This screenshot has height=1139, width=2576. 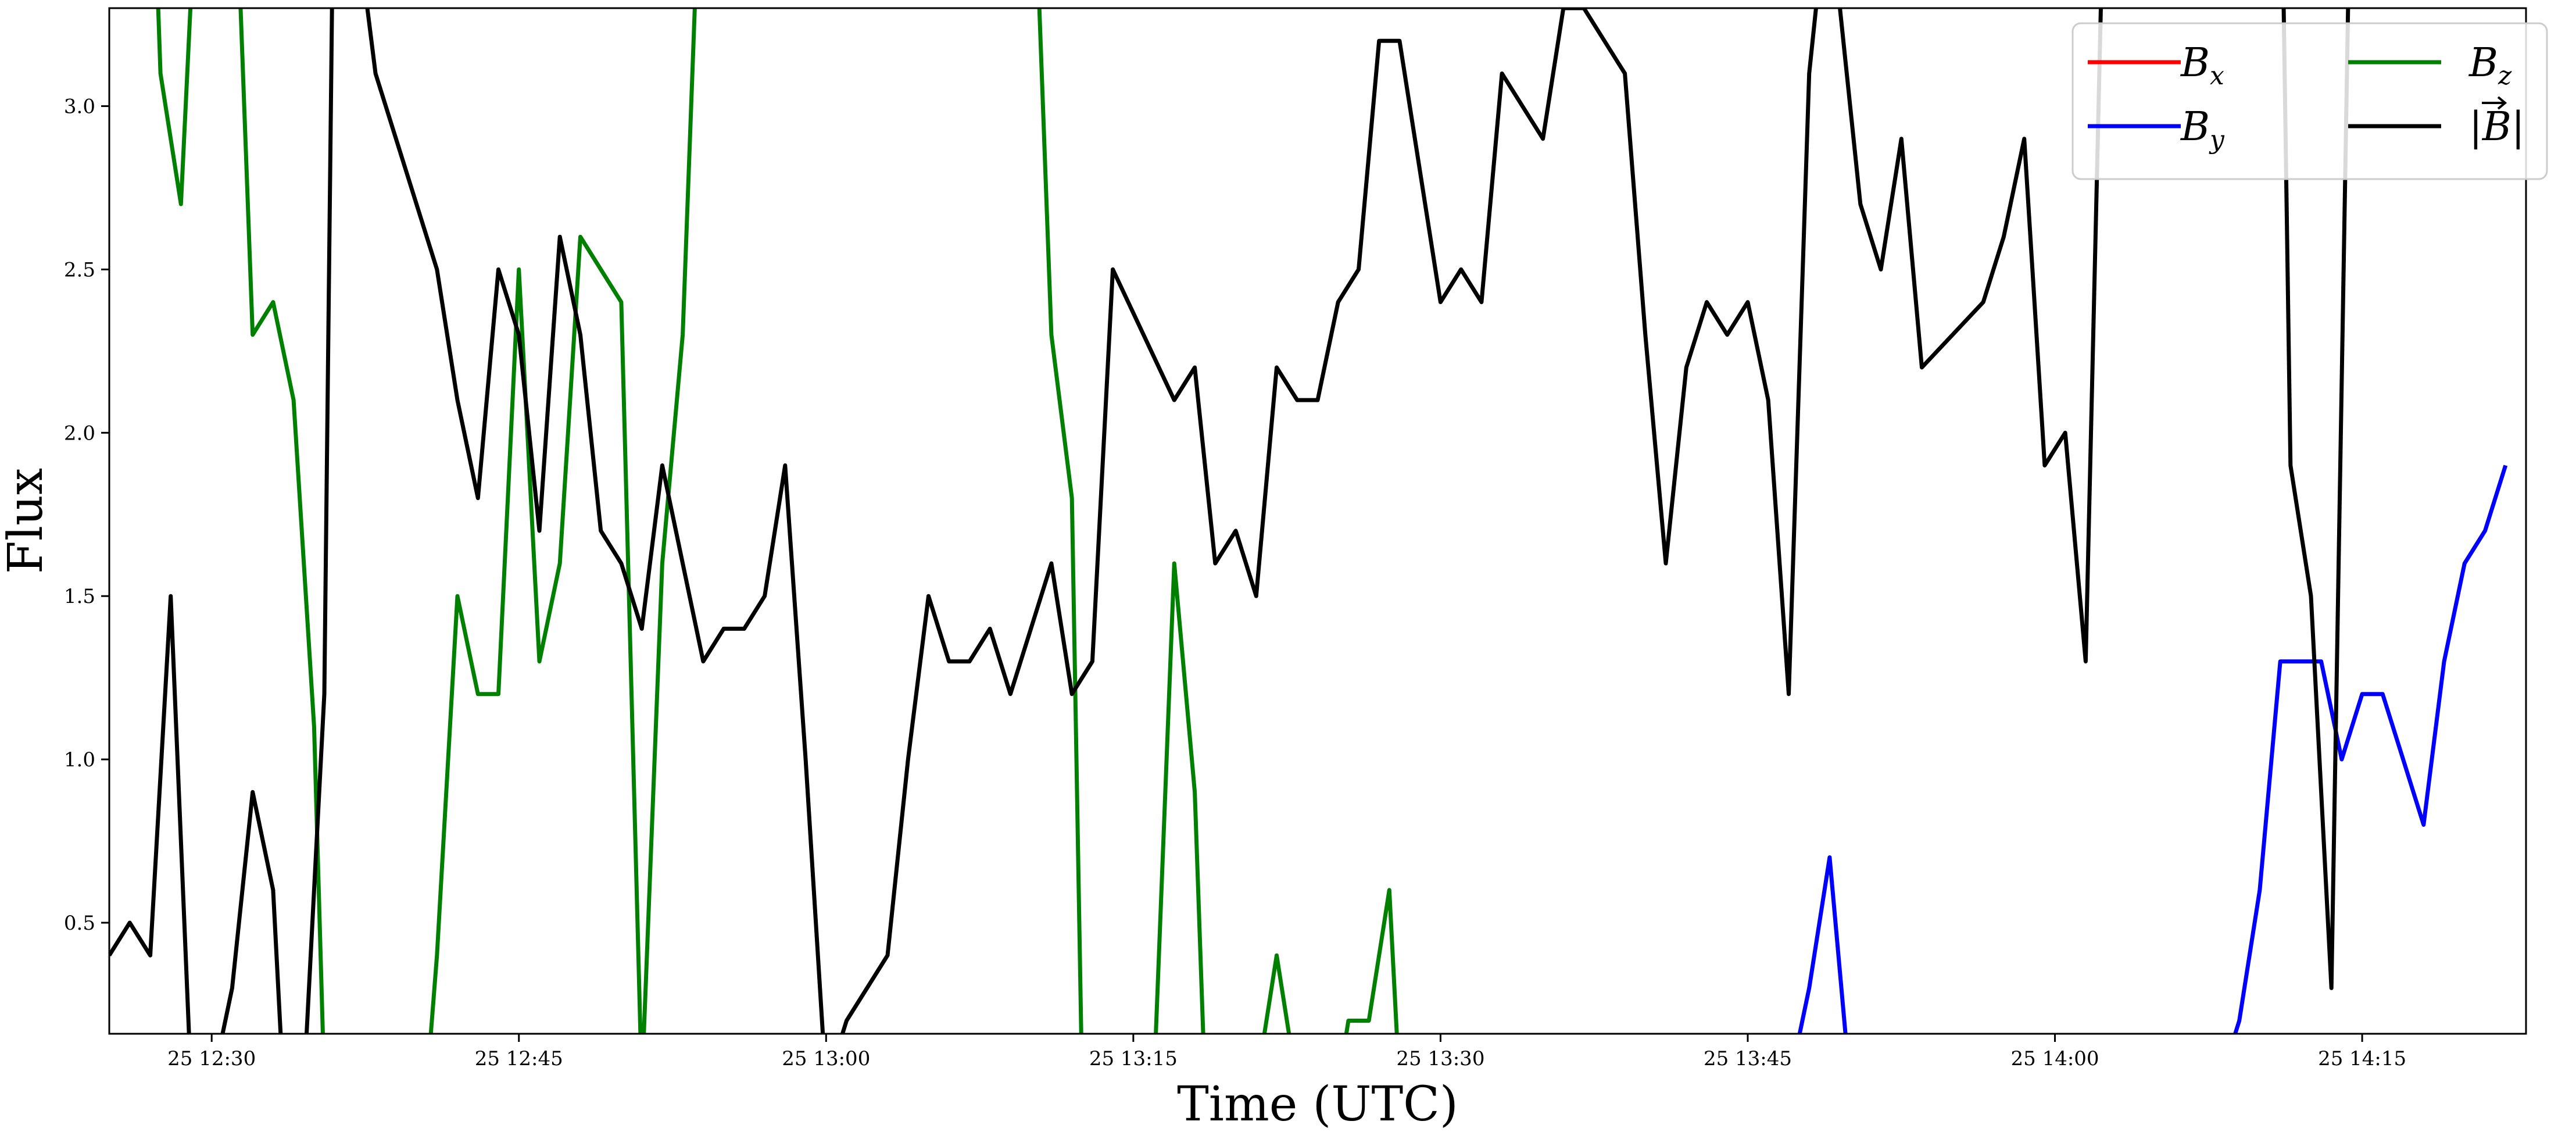 I want to click on legend-label-z: Bz, so click(x=2490, y=66).